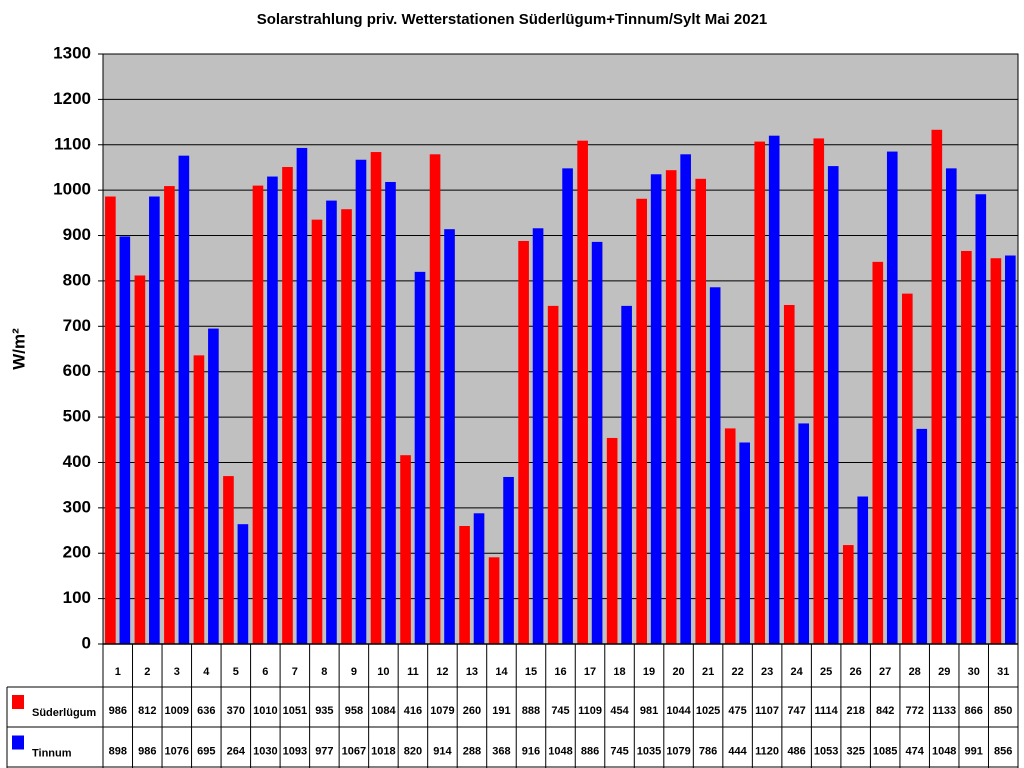  I want to click on x-tick-label: 18, so click(619, 672).